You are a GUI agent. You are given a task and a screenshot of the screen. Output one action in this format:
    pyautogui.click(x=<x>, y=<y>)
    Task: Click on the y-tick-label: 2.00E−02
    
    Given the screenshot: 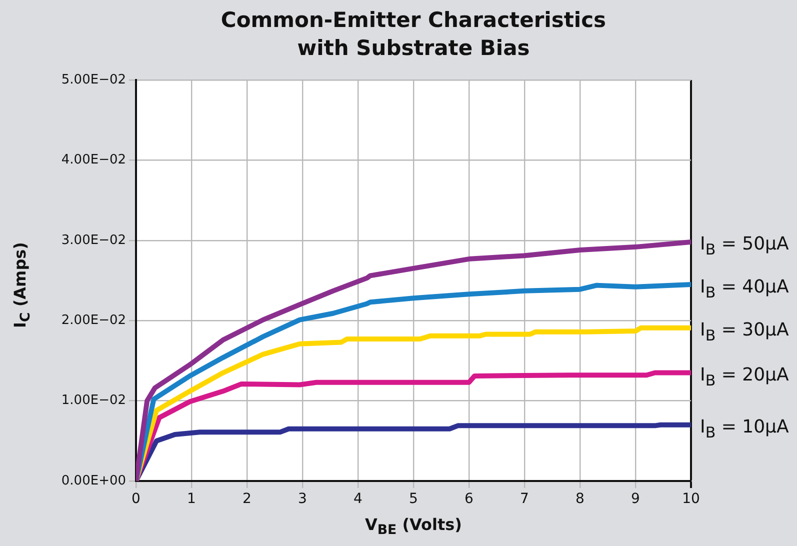 What is the action you would take?
    pyautogui.click(x=93, y=320)
    